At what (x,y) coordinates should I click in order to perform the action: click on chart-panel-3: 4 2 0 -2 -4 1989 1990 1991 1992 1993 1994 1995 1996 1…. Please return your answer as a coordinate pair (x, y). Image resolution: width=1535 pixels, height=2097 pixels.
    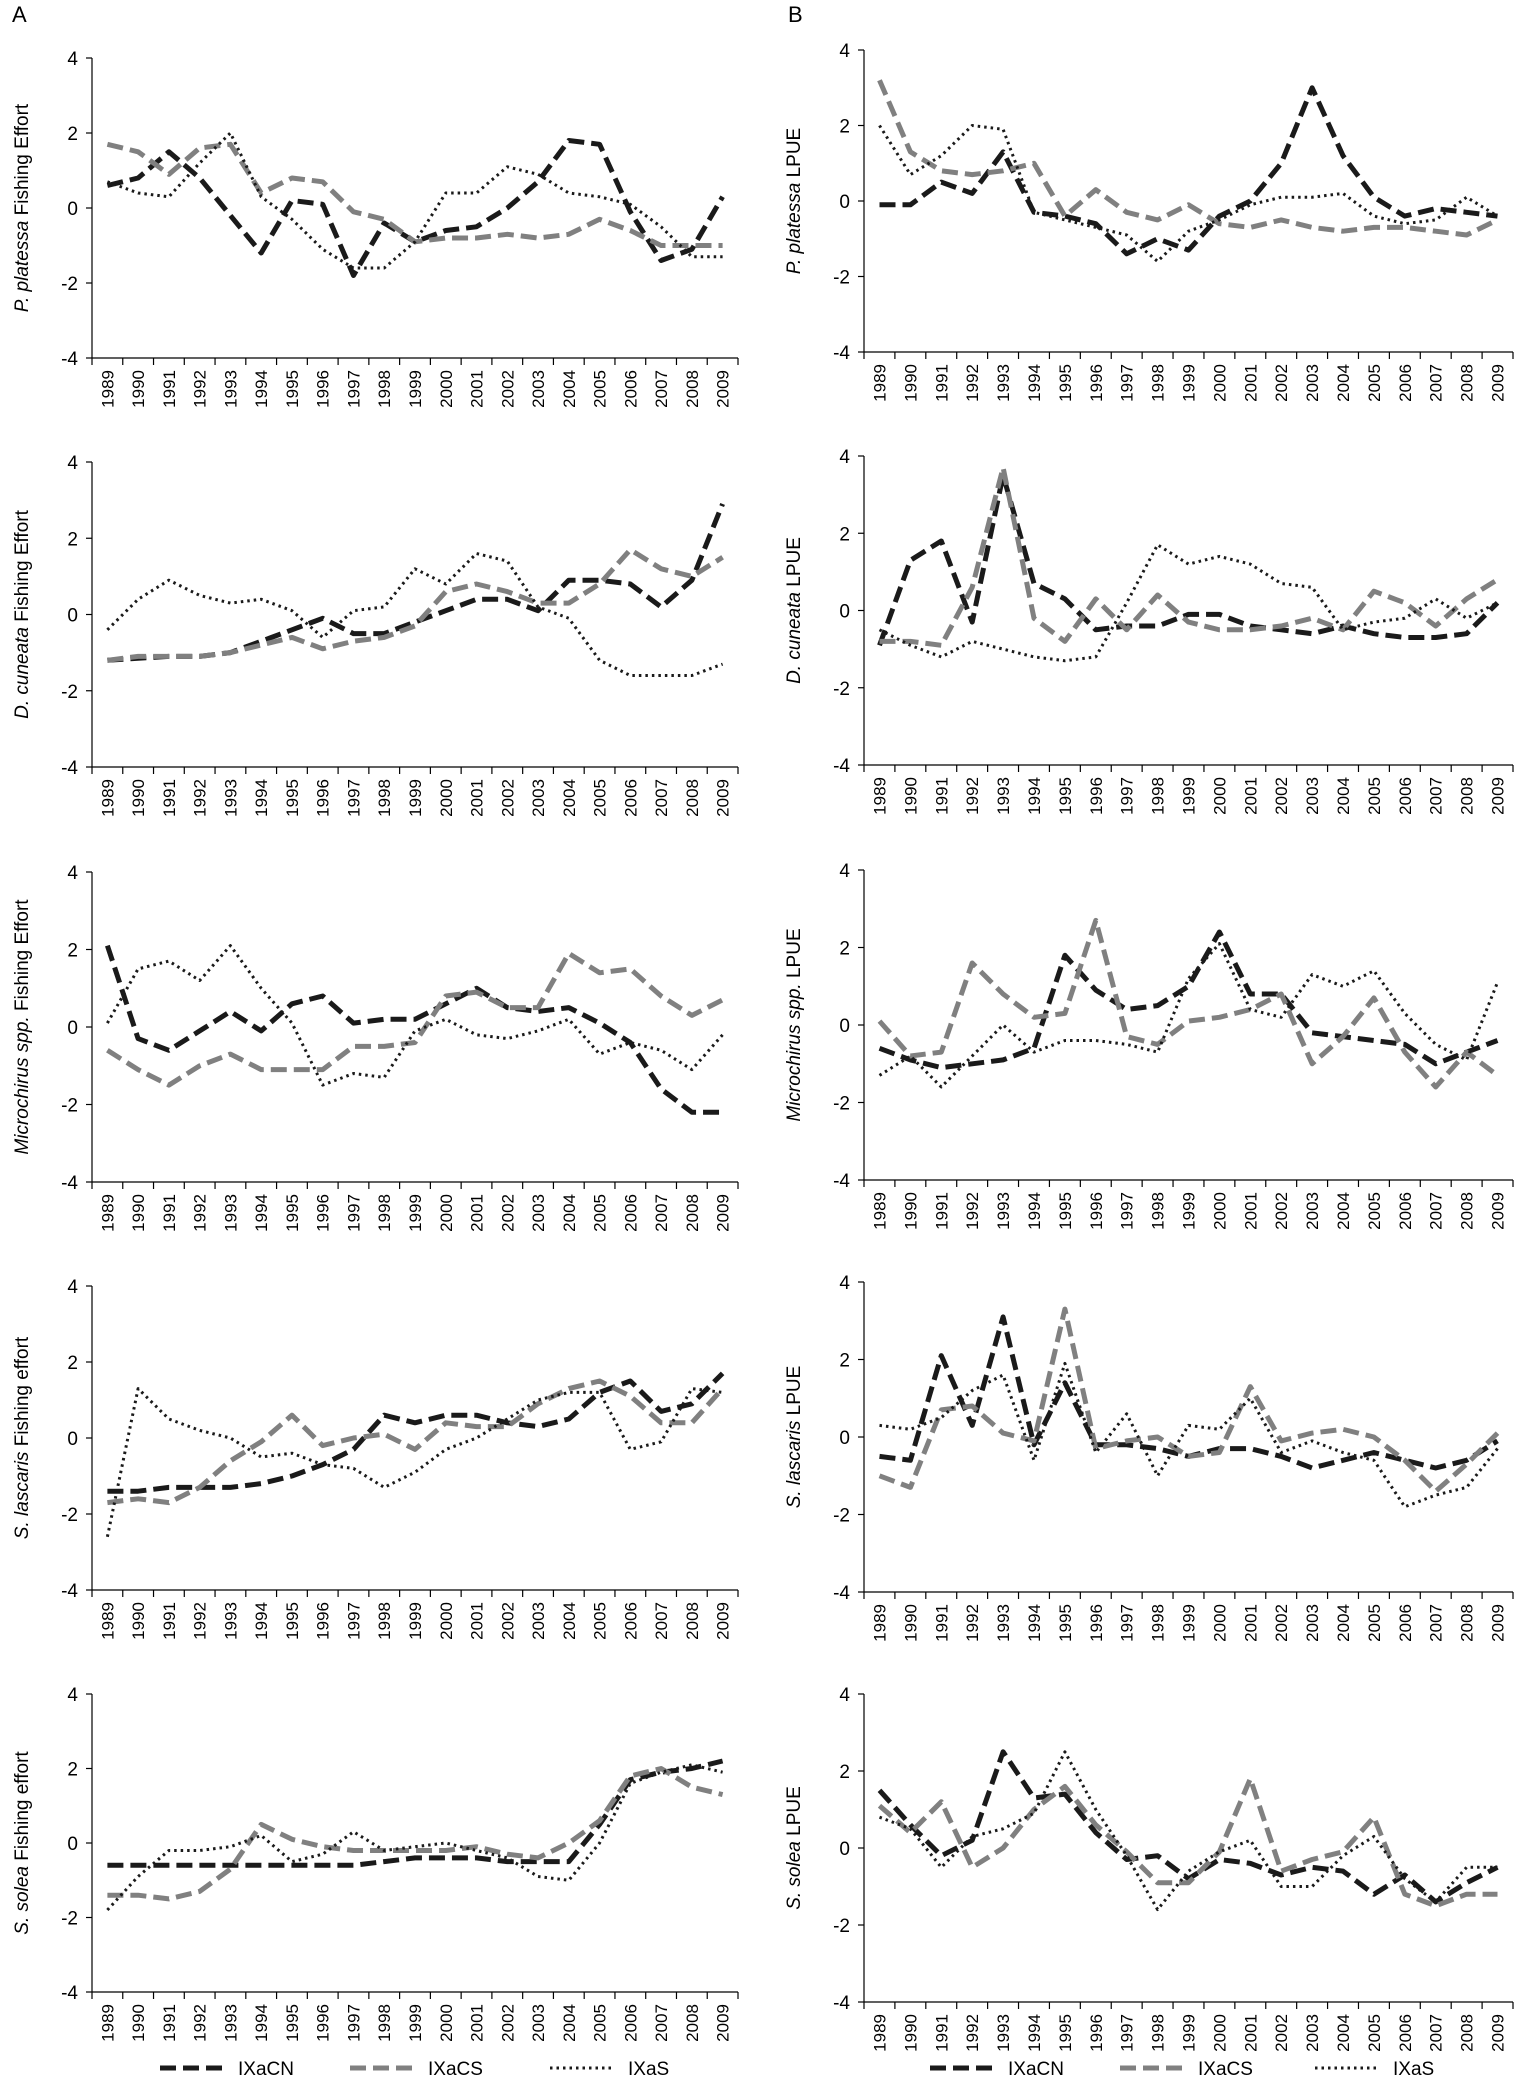
    Looking at the image, I should click on (375, 635).